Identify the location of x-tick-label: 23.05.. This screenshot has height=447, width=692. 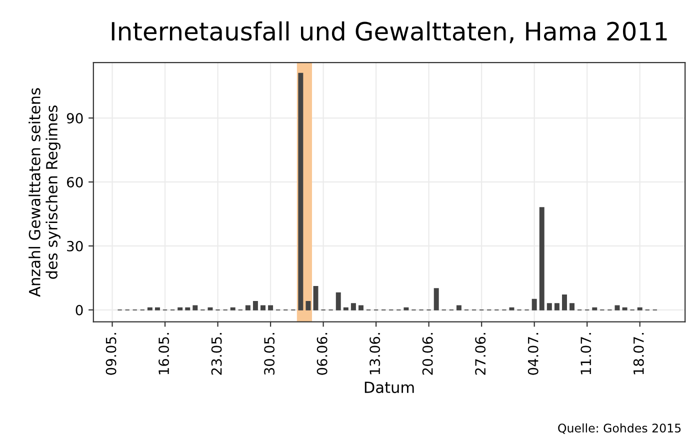
(216, 354).